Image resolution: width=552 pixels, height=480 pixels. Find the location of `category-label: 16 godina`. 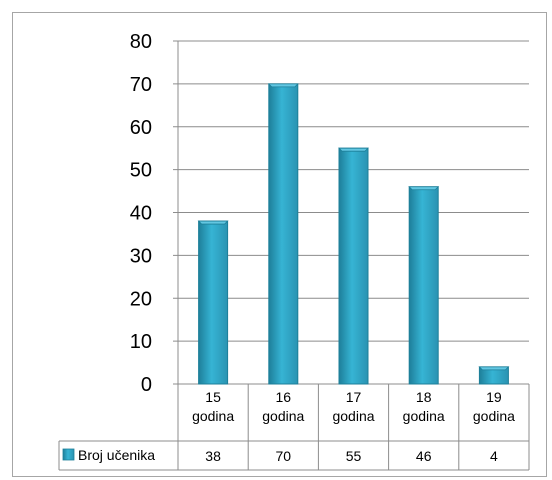

category-label: 16 godina is located at coordinates (283, 406).